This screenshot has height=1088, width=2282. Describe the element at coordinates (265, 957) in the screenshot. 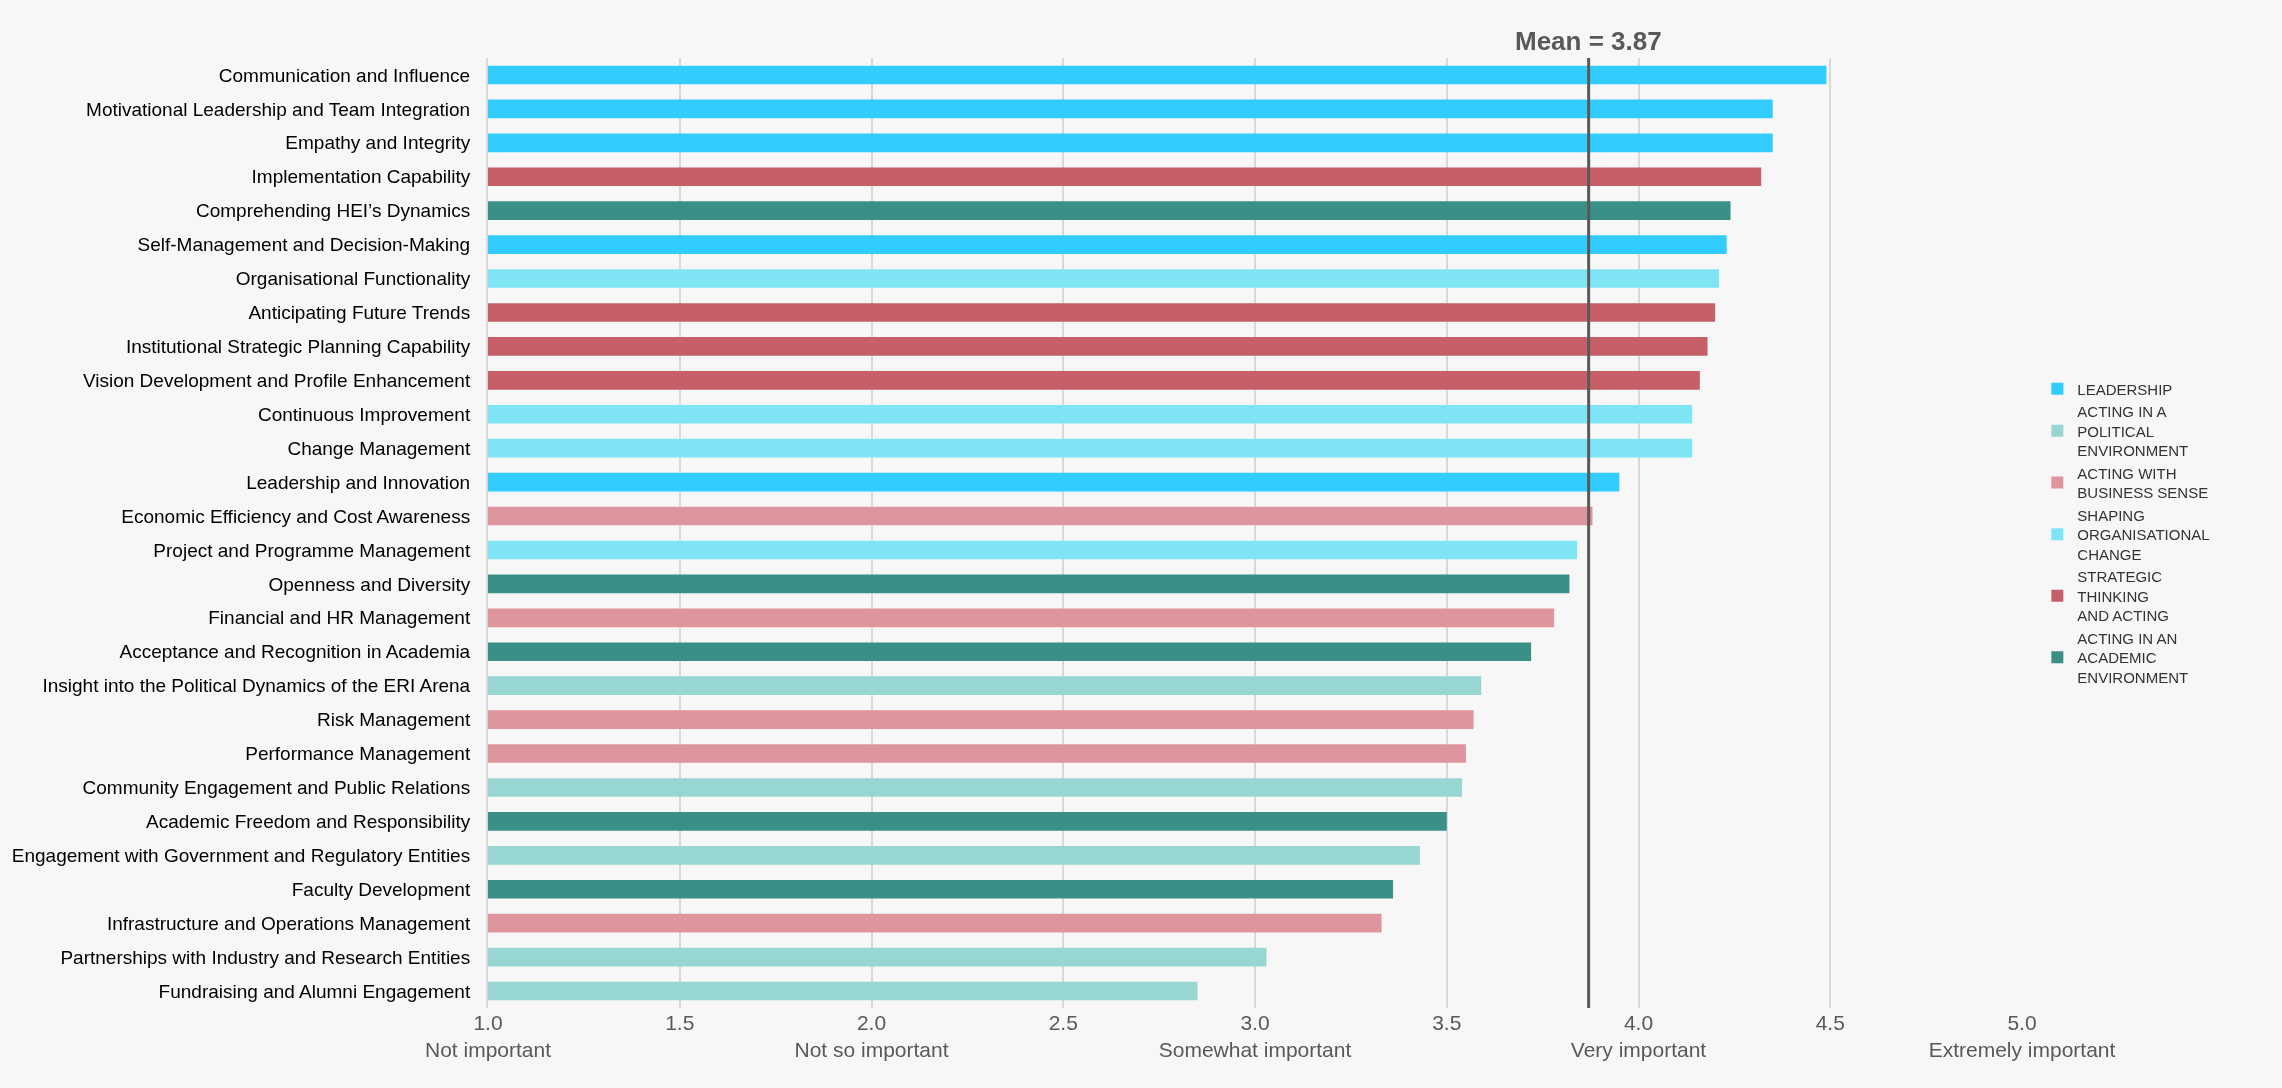

I see `y-tick-label: Partnerships with Industry and Research Entities` at that location.